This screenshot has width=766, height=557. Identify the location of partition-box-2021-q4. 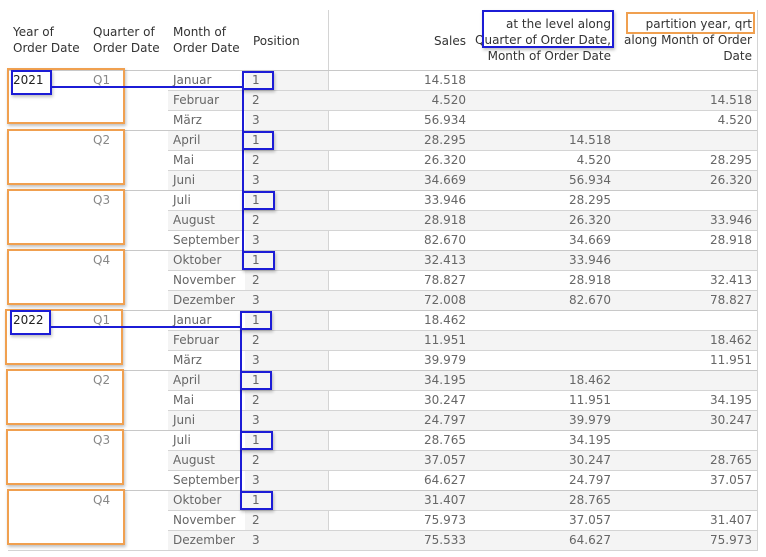
(66, 277).